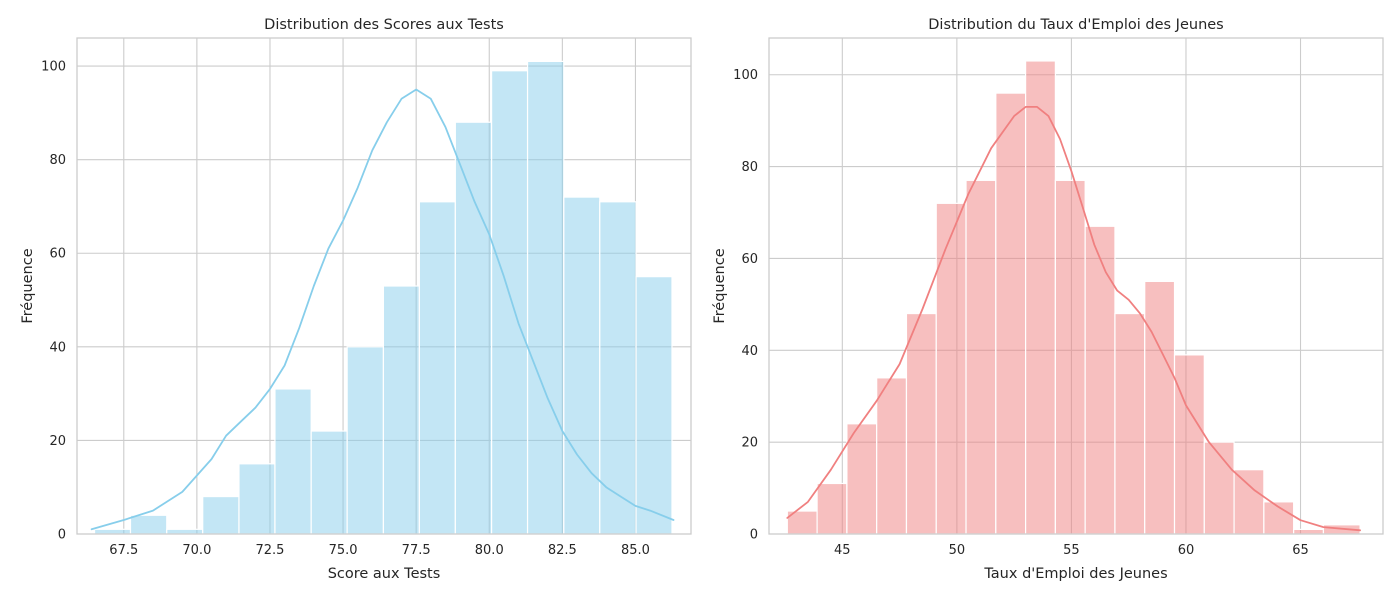 The width and height of the screenshot is (1400, 600). What do you see at coordinates (489, 550) in the screenshot?
I see `x-tick-label: 80.0` at bounding box center [489, 550].